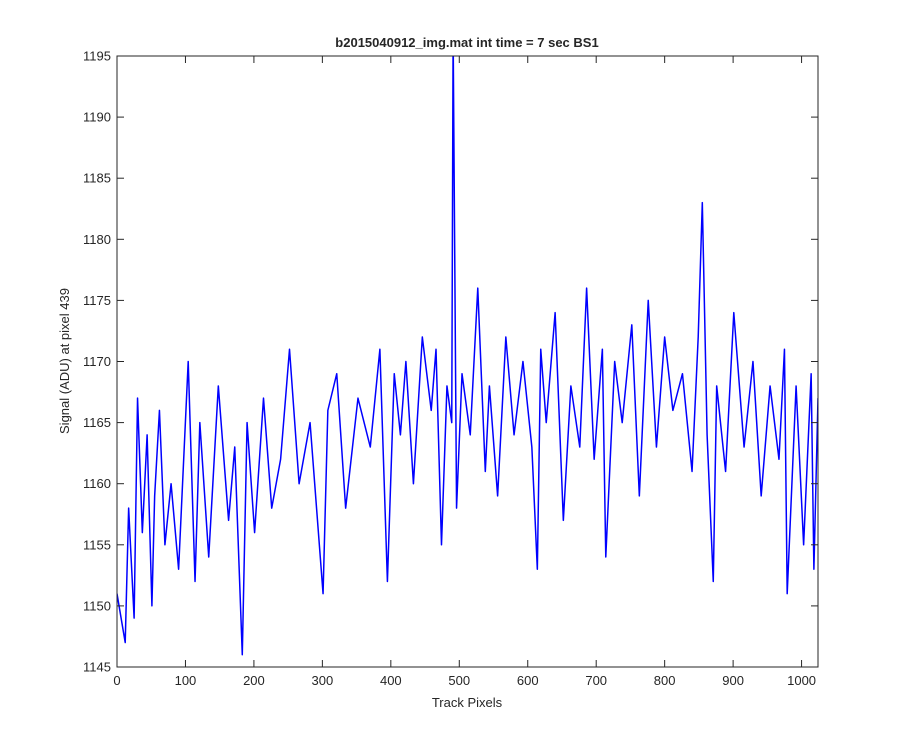  What do you see at coordinates (528, 680) in the screenshot?
I see `x-tick-label: 600` at bounding box center [528, 680].